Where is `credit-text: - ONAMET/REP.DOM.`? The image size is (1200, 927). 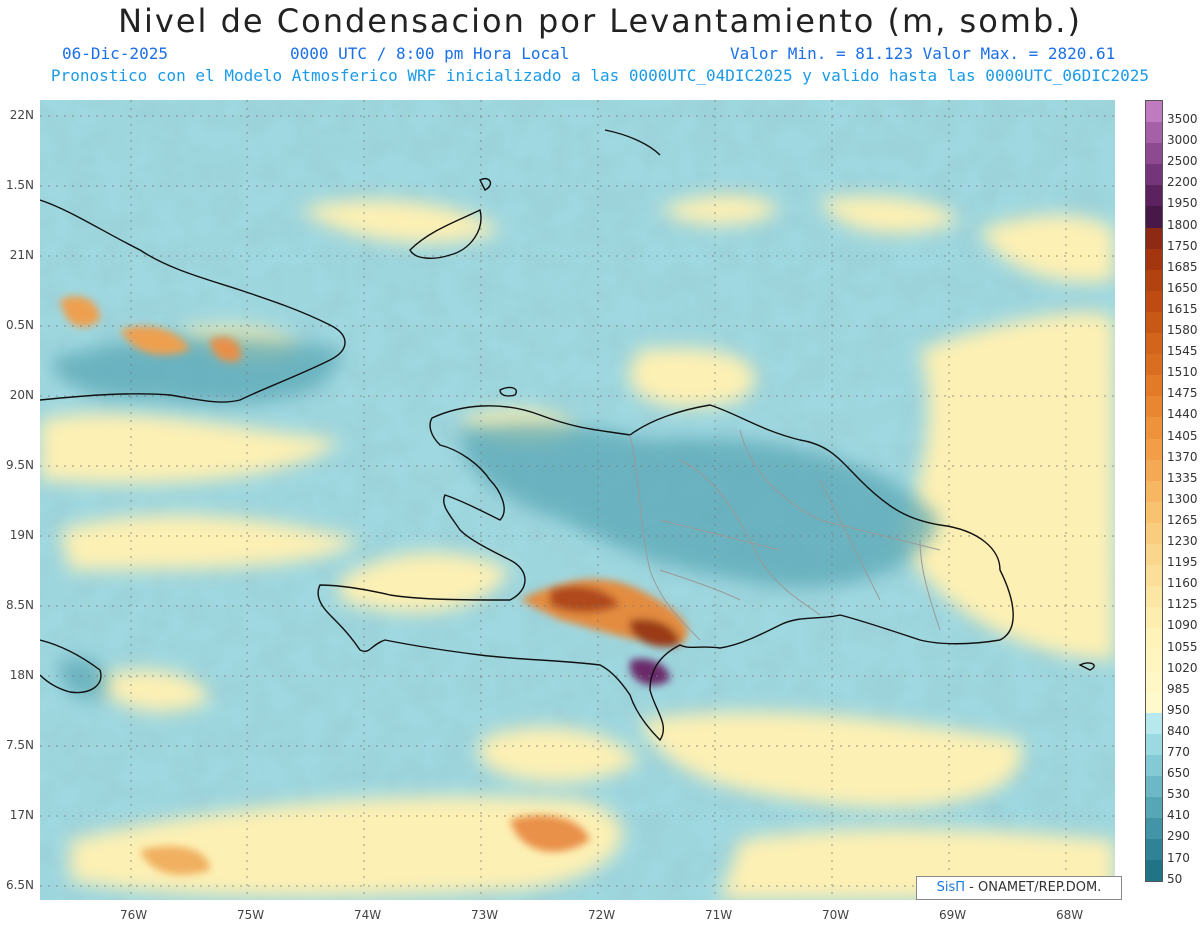
credit-text: - ONAMET/REP.DOM. is located at coordinates (1033, 887).